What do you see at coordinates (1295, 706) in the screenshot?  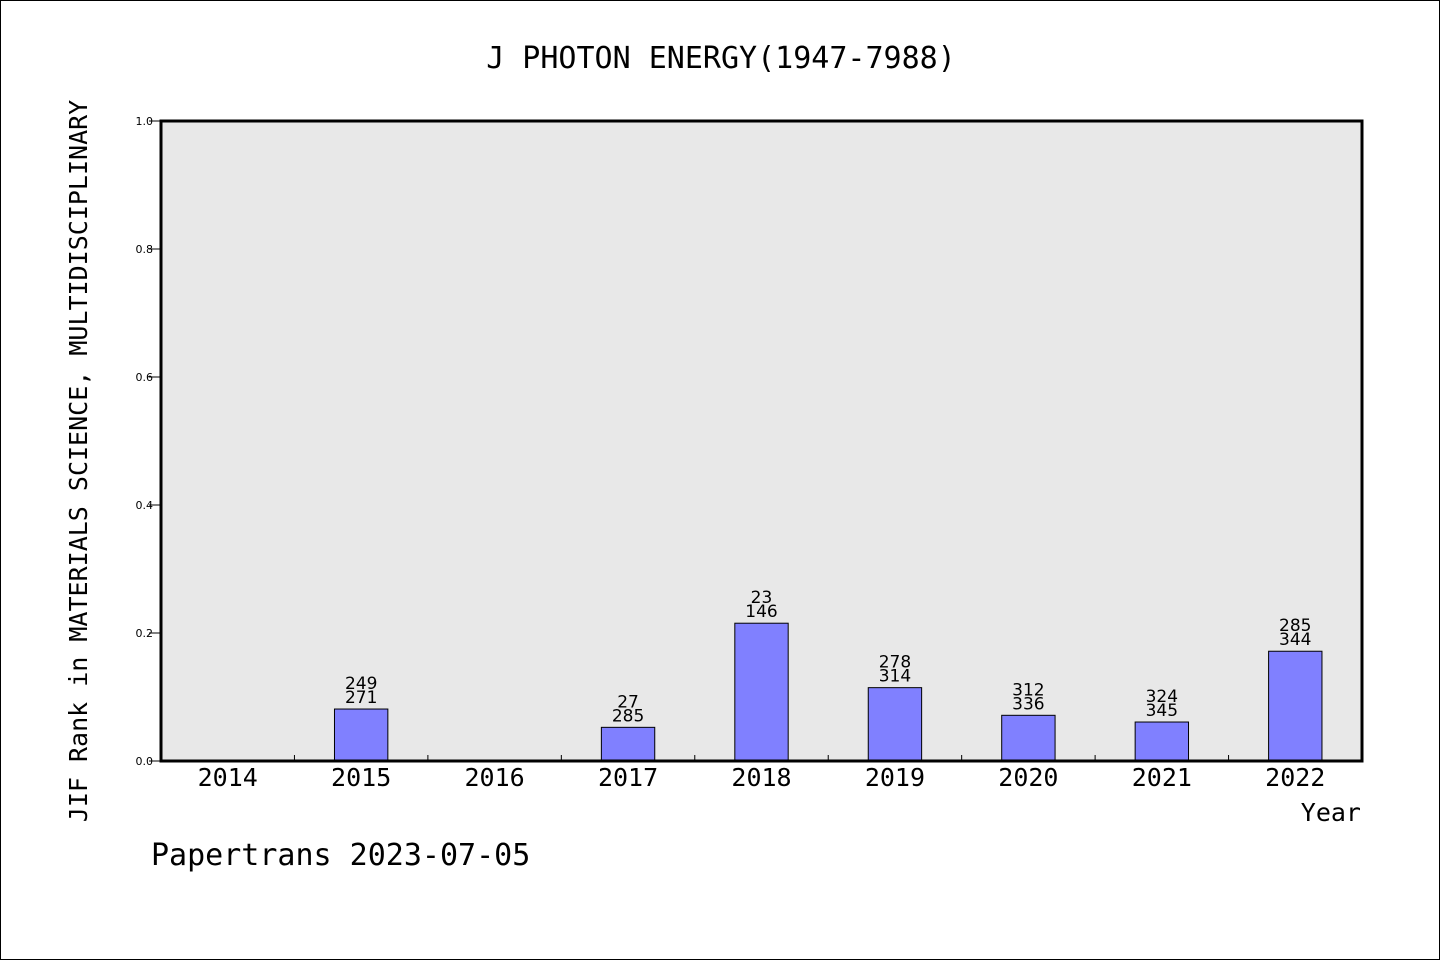 I see `bar-2022` at bounding box center [1295, 706].